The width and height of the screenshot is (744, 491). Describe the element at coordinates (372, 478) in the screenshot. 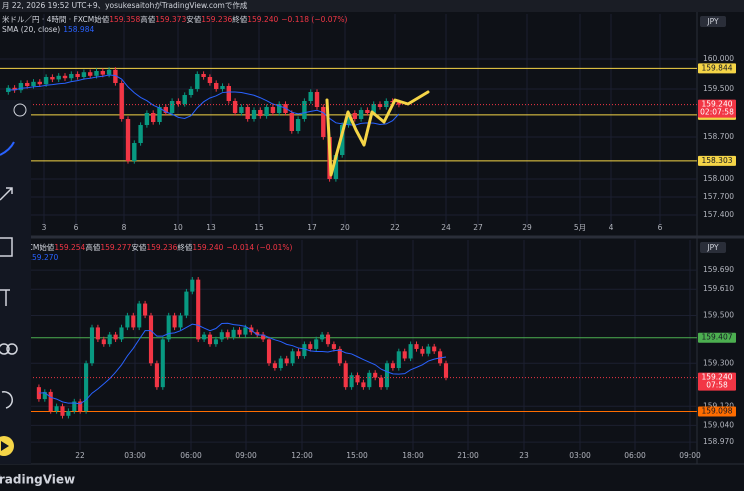

I see `footer` at that location.